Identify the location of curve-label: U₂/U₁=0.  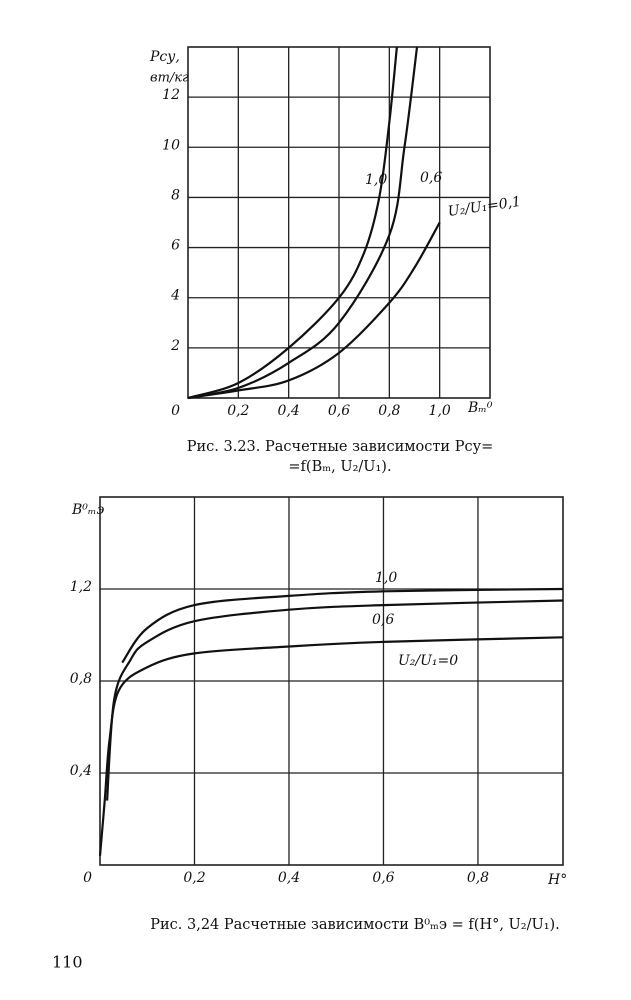
(428, 661).